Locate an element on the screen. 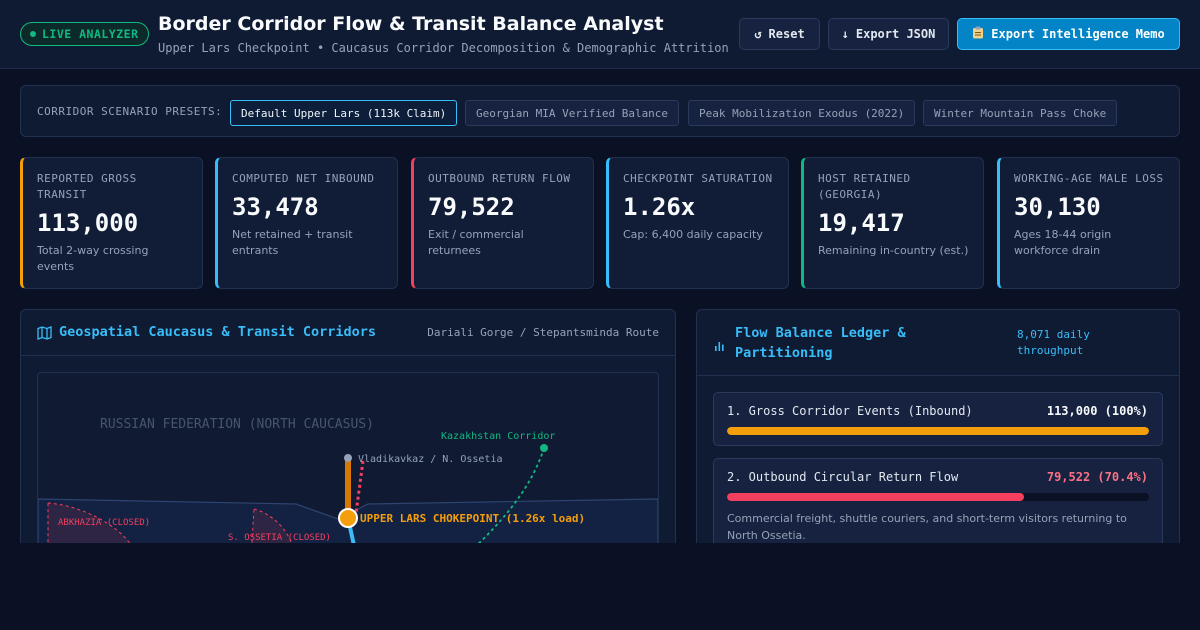 The image size is (1200, 630). metric-value: 30,130 is located at coordinates (1057, 207).